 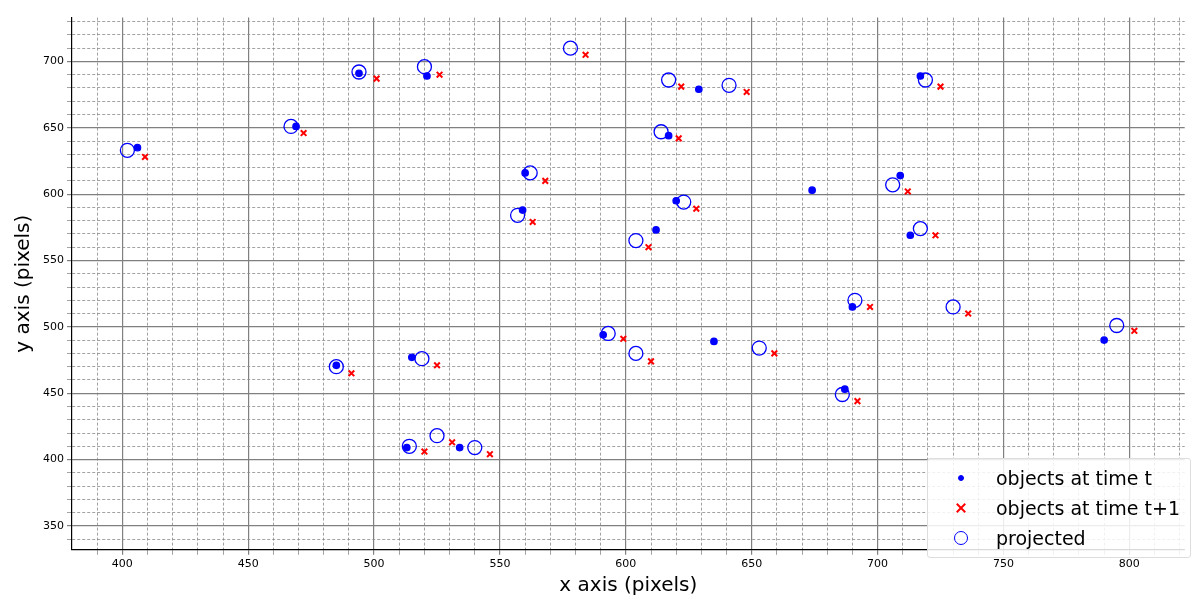 What do you see at coordinates (1073, 478) in the screenshot?
I see `legend-label: objects at time t` at bounding box center [1073, 478].